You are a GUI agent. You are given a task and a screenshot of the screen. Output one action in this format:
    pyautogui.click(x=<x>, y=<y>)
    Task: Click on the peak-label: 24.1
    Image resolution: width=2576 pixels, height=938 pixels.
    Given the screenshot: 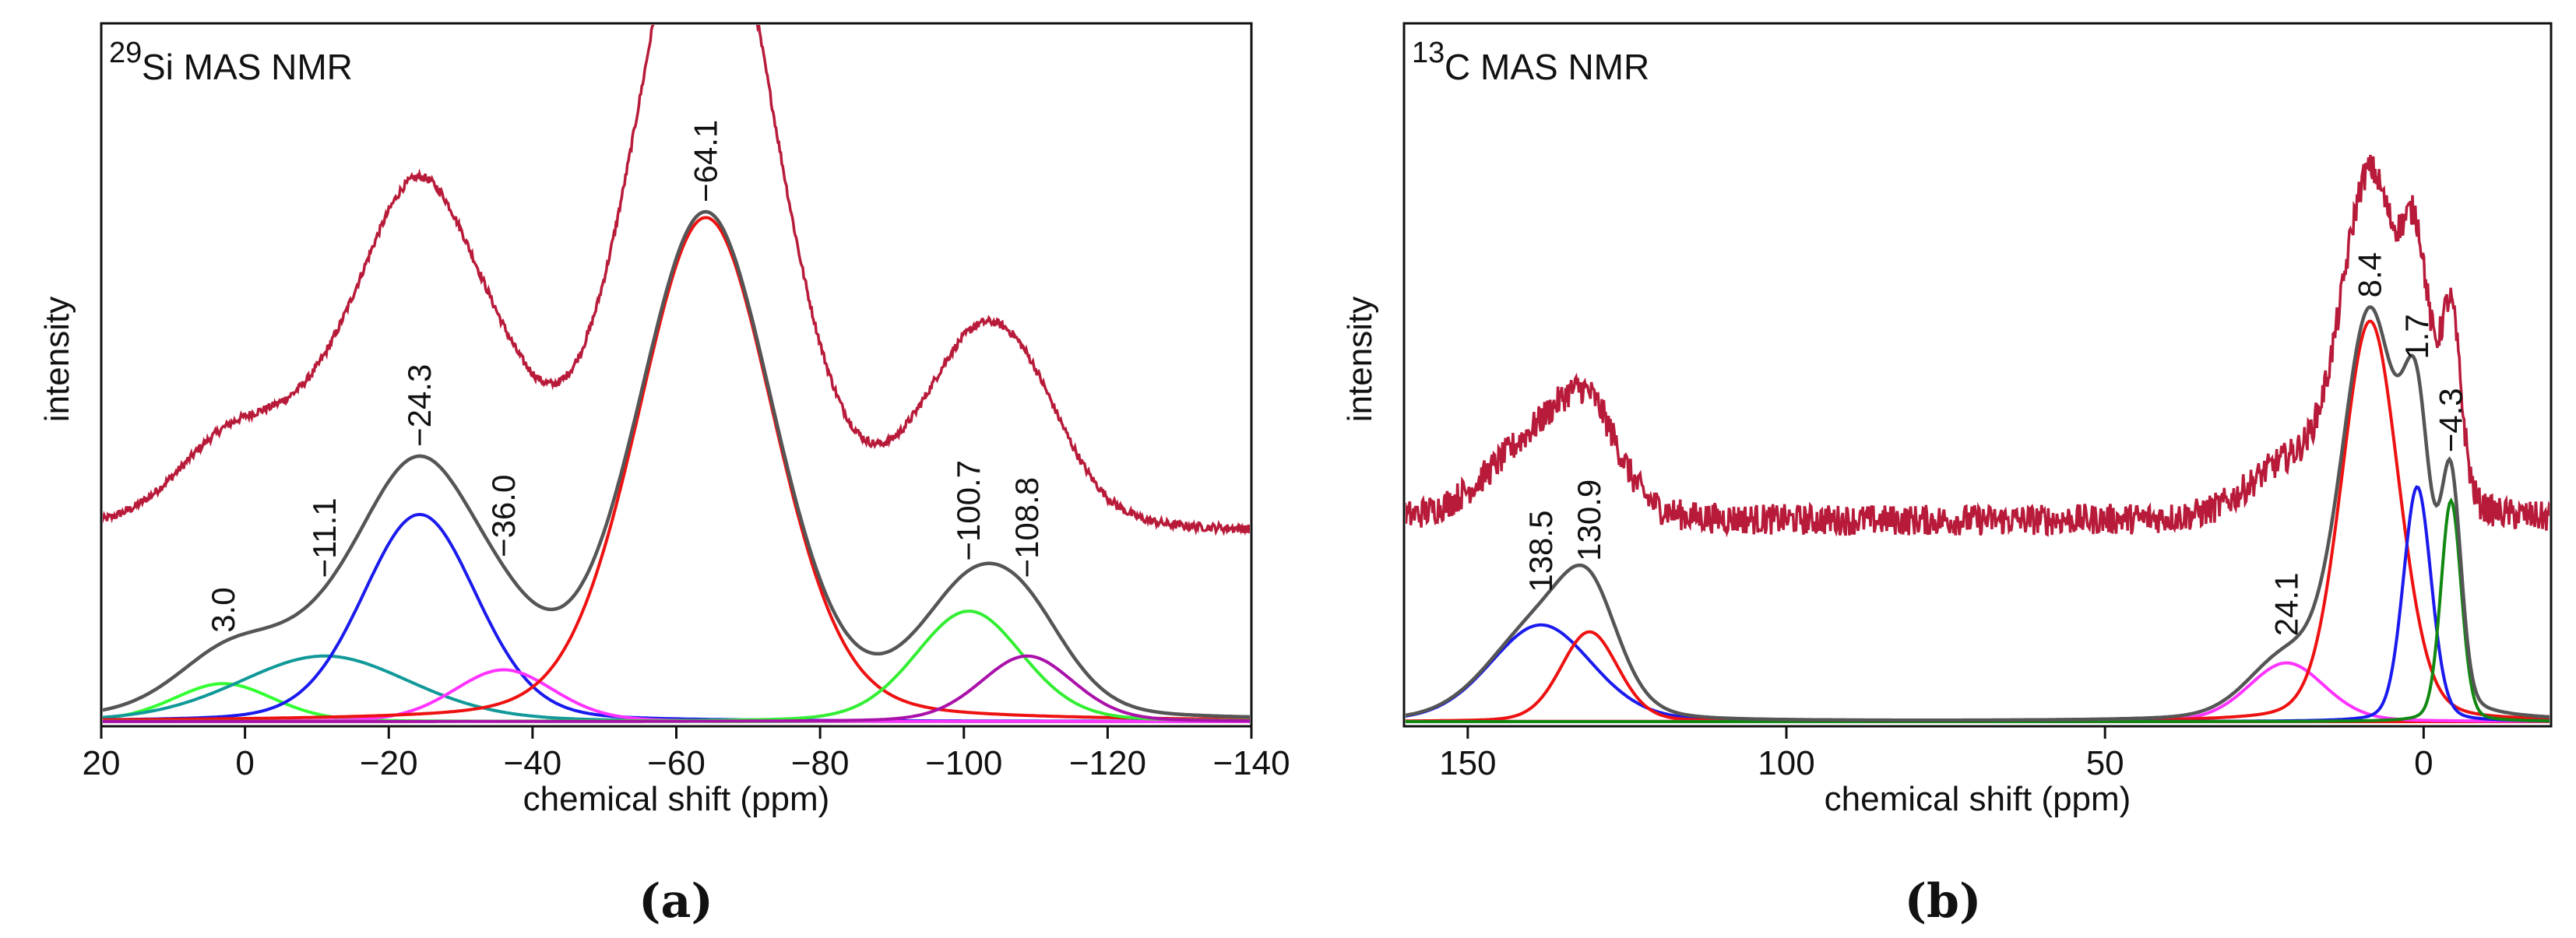 What is the action you would take?
    pyautogui.click(x=2286, y=604)
    